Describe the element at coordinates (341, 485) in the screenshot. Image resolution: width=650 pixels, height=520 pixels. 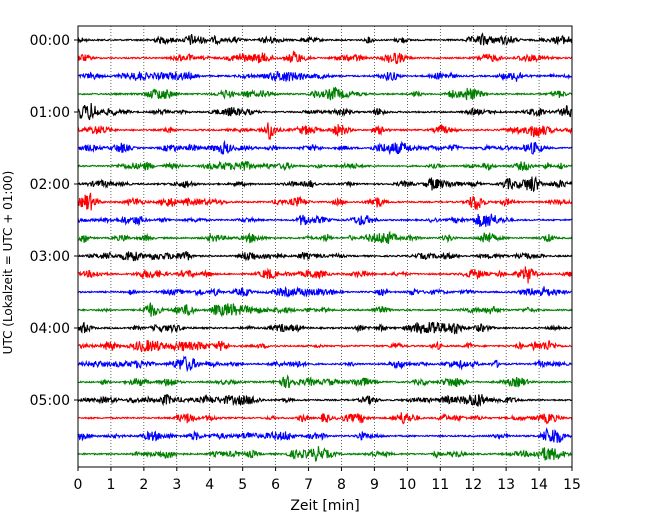
I see `x-tick-label: 8` at that location.